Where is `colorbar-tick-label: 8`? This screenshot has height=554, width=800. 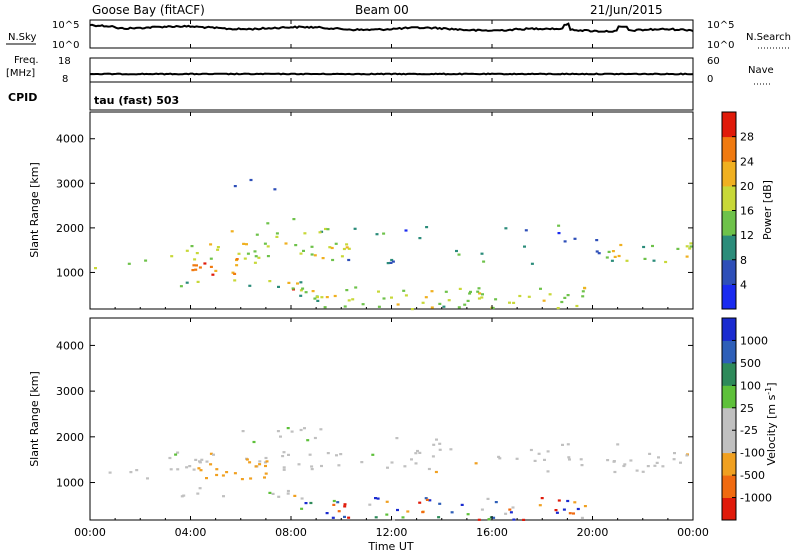
colorbar-tick-label: 8 is located at coordinates (743, 260).